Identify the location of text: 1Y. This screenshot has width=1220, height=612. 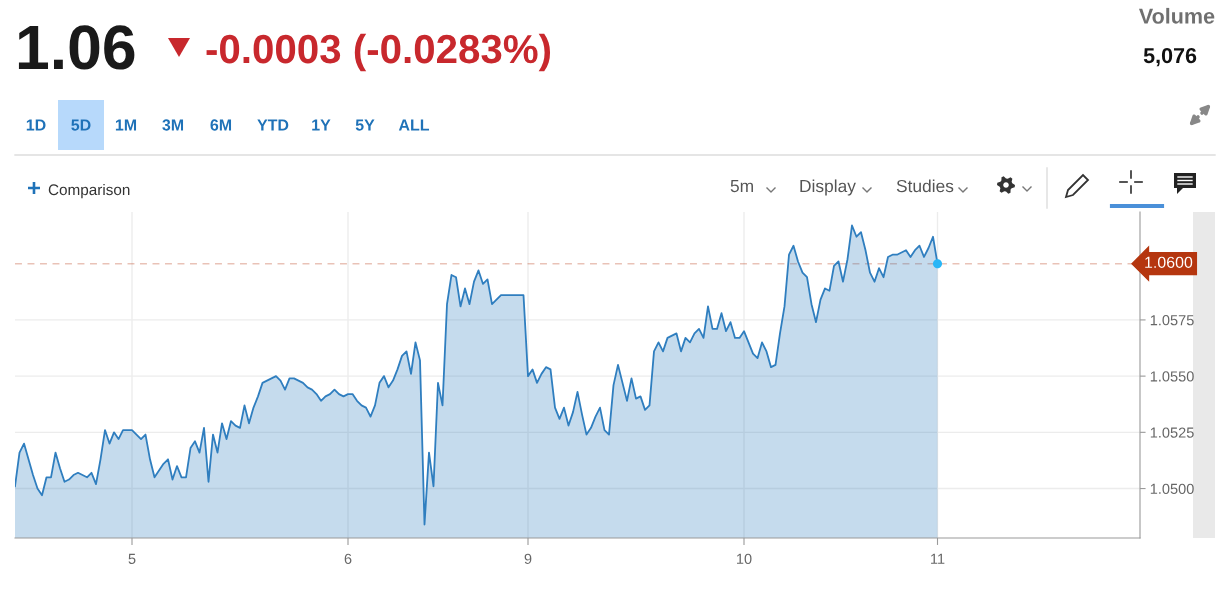
(321, 125).